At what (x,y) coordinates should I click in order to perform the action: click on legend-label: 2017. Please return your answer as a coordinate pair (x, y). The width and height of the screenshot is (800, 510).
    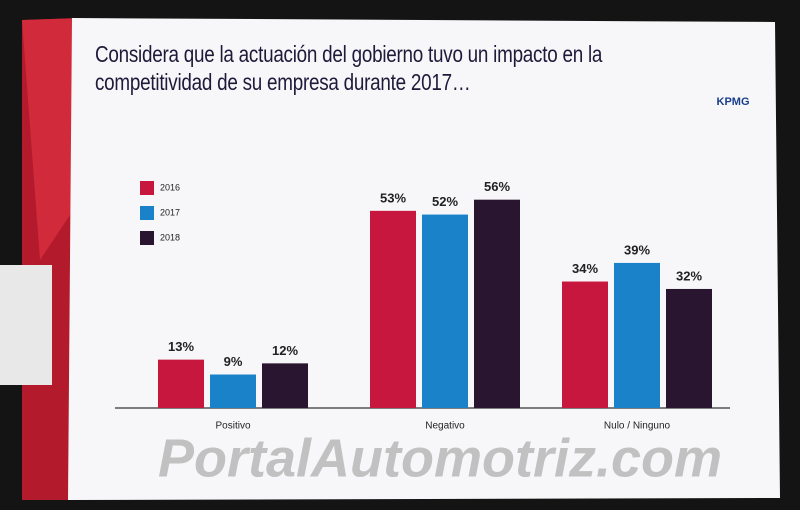
    Looking at the image, I should click on (170, 212).